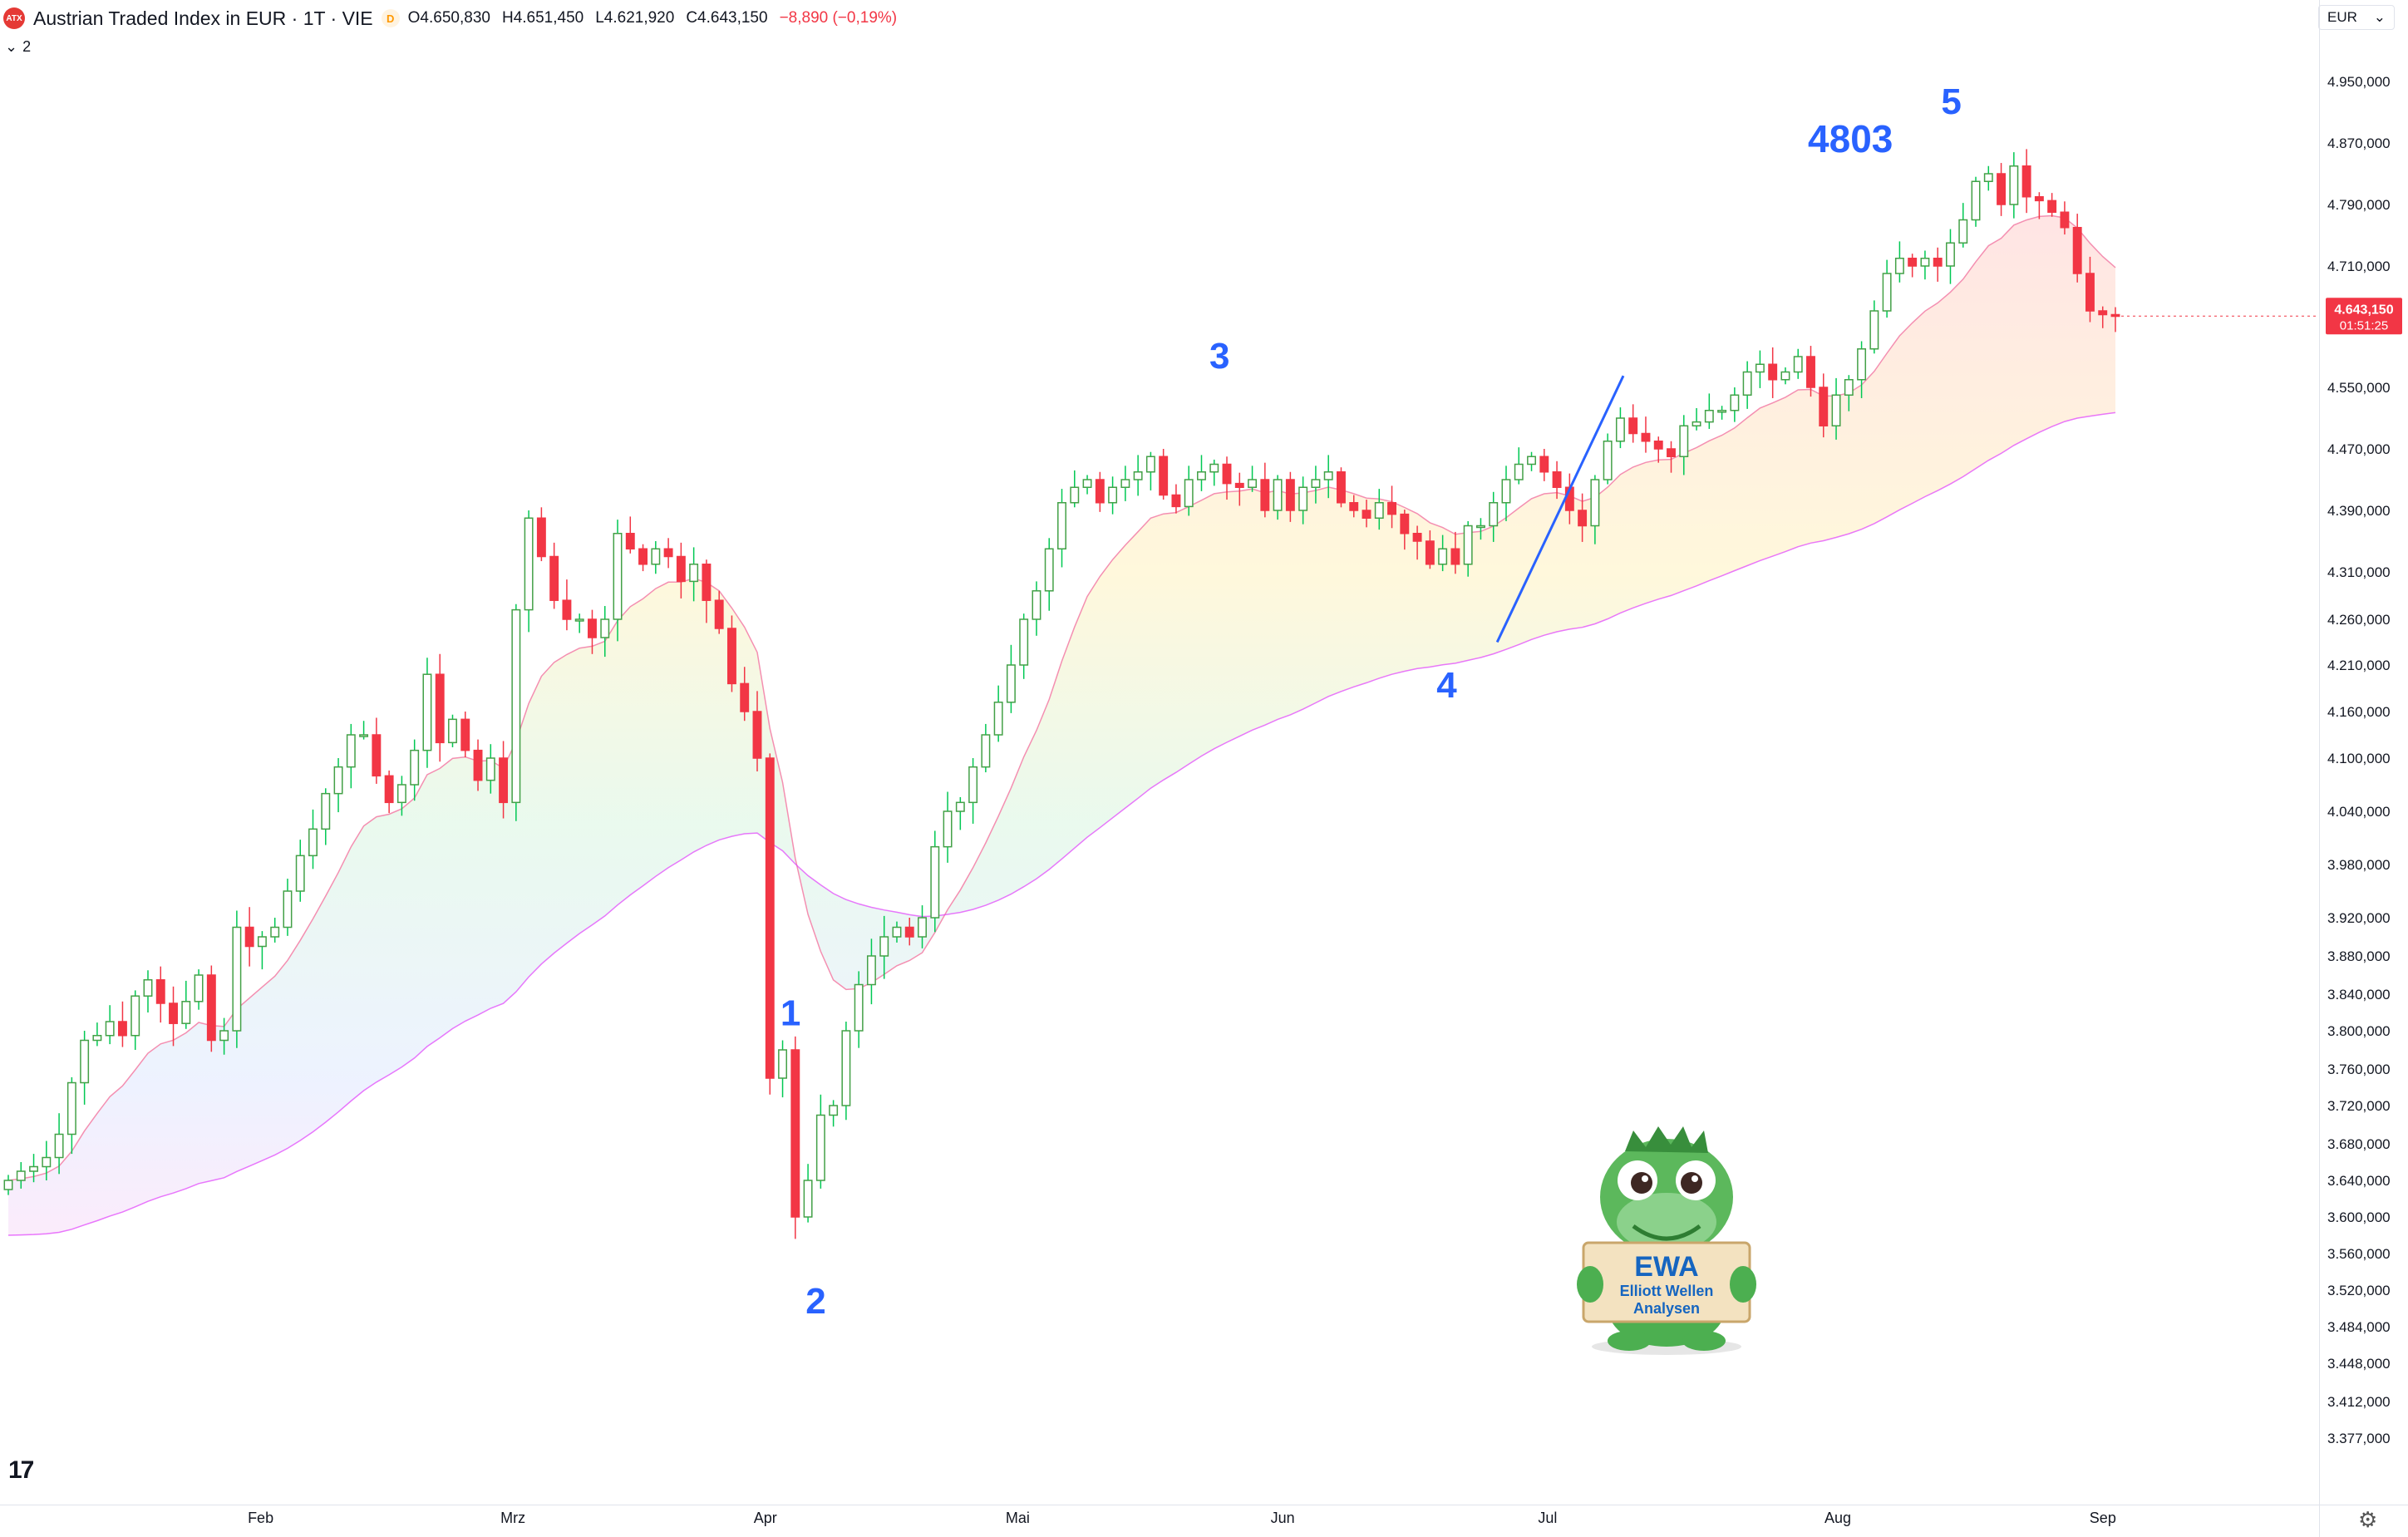  Describe the element at coordinates (2359, 620) in the screenshot. I see `price-tick-label: 4.260,000` at that location.